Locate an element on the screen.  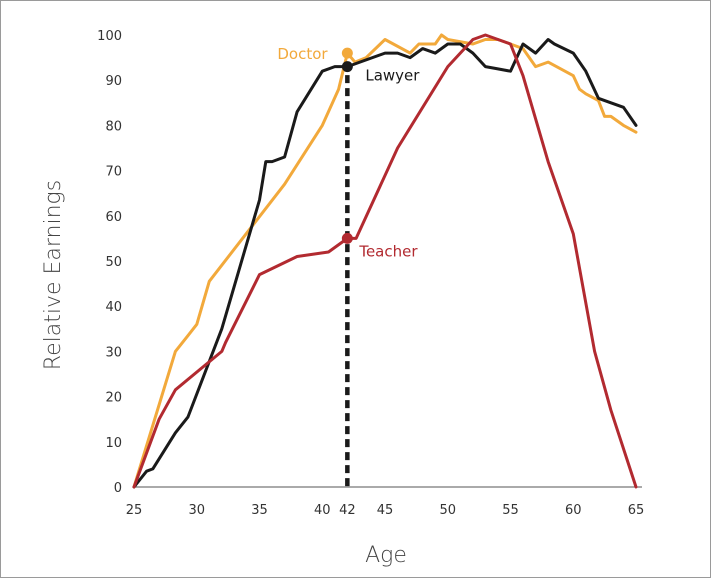
x-tick-label: 65 is located at coordinates (636, 510).